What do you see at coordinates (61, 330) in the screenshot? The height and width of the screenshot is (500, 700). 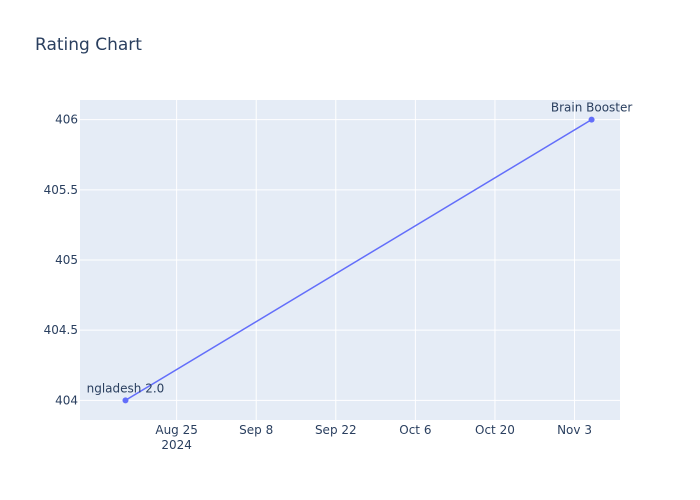 I see `y-tick-label: 404.5` at bounding box center [61, 330].